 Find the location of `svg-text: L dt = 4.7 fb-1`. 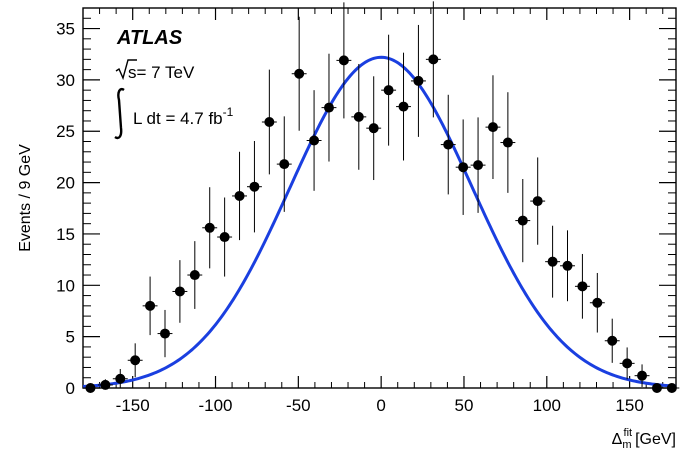

svg-text: L dt = 4.7 fb-1 is located at coordinates (183, 116).